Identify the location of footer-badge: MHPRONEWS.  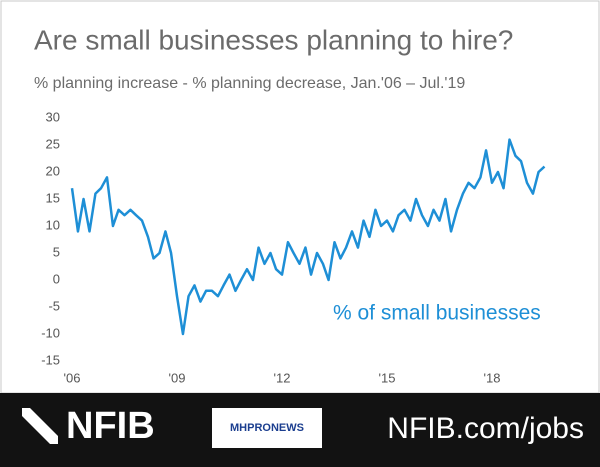
(267, 428).